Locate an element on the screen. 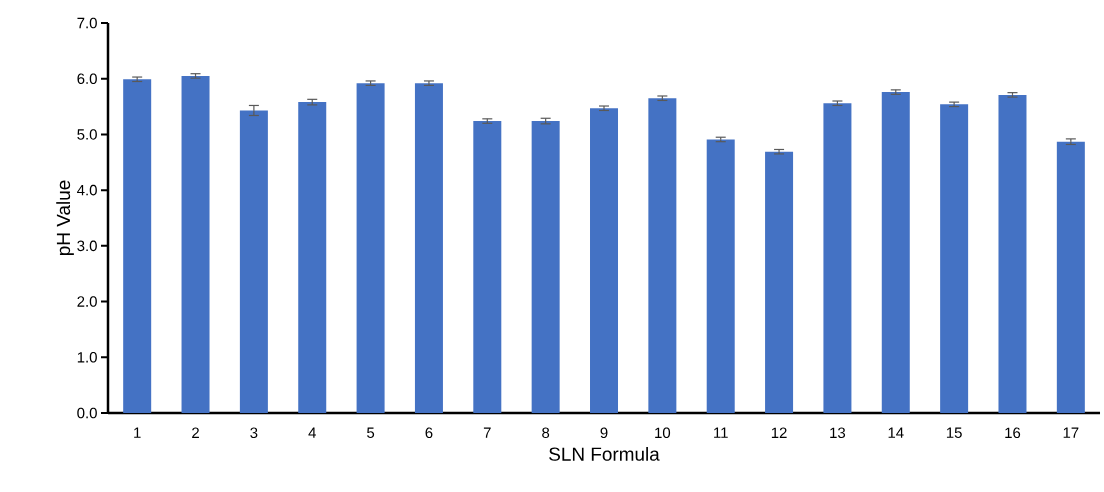  y-axis-title: pH Value is located at coordinates (65, 218).